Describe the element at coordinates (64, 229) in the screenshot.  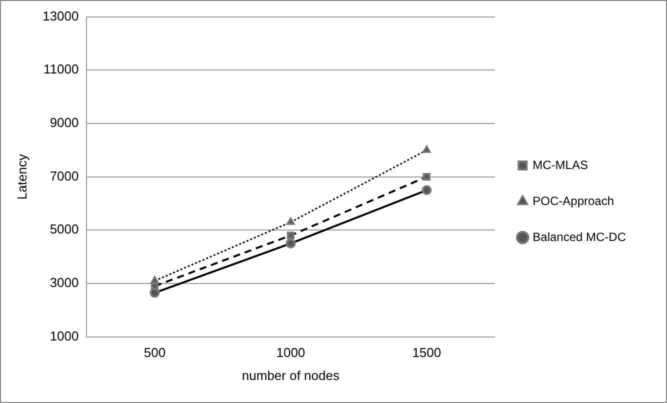
I see `y-tick-label: 5000` at that location.